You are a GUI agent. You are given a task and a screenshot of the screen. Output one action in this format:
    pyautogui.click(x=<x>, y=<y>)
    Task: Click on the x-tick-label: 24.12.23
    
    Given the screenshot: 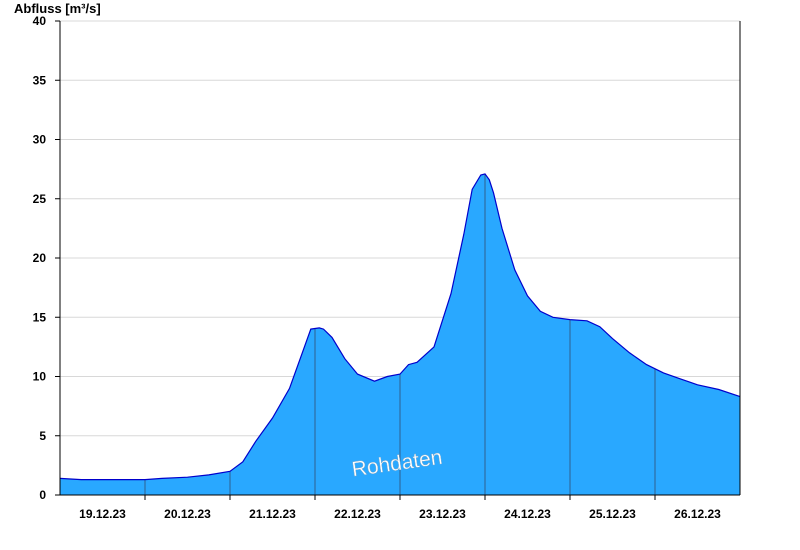 What is the action you would take?
    pyautogui.click(x=527, y=514)
    